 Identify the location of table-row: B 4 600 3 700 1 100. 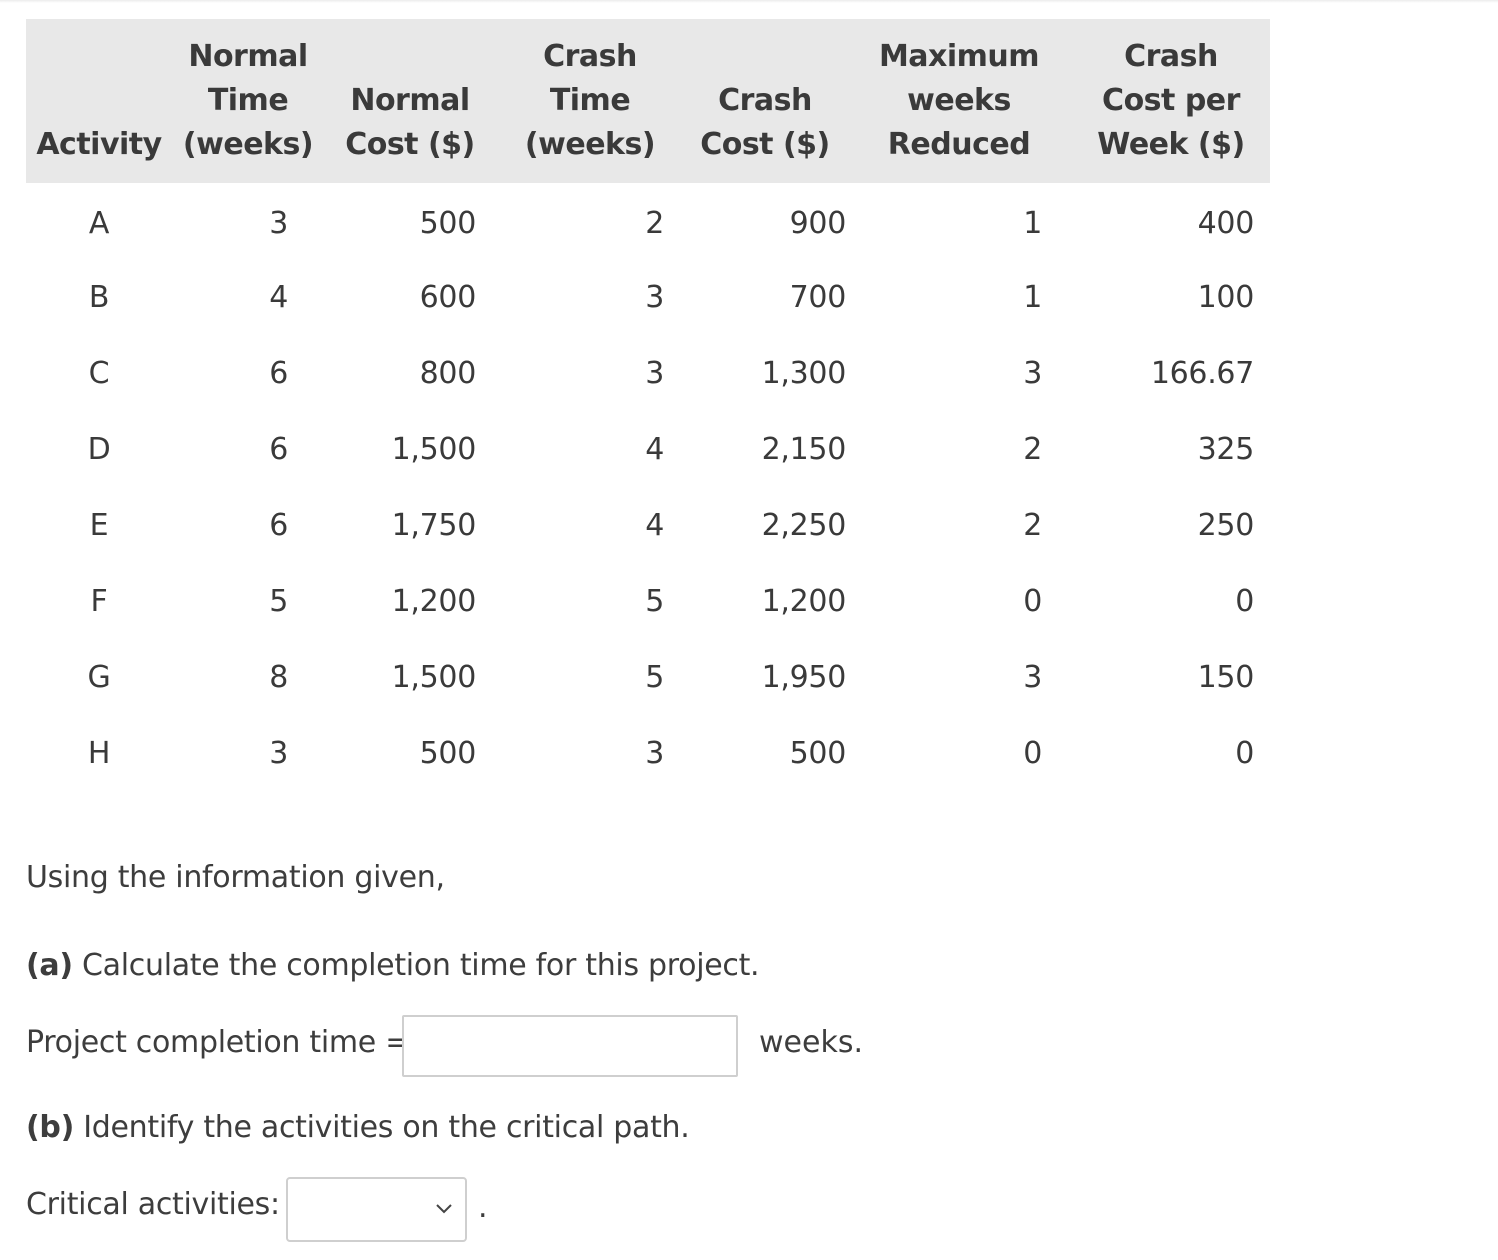
(648, 297).